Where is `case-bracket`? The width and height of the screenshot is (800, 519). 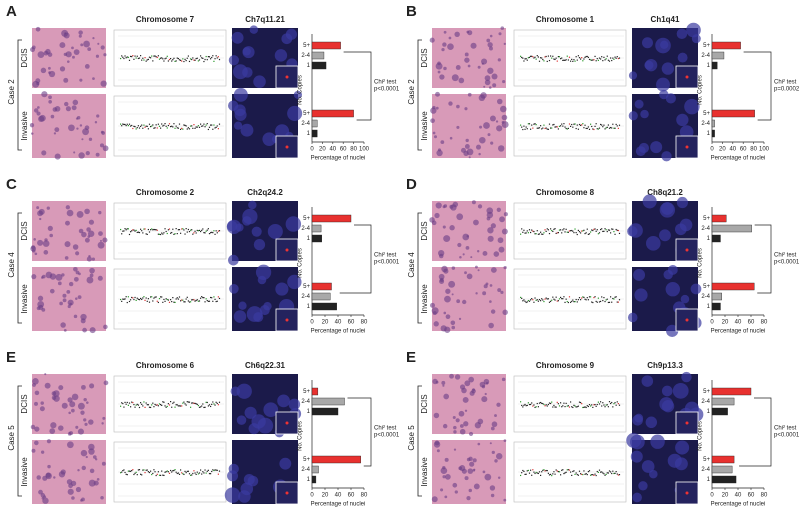 case-bracket is located at coordinates (419, 268).